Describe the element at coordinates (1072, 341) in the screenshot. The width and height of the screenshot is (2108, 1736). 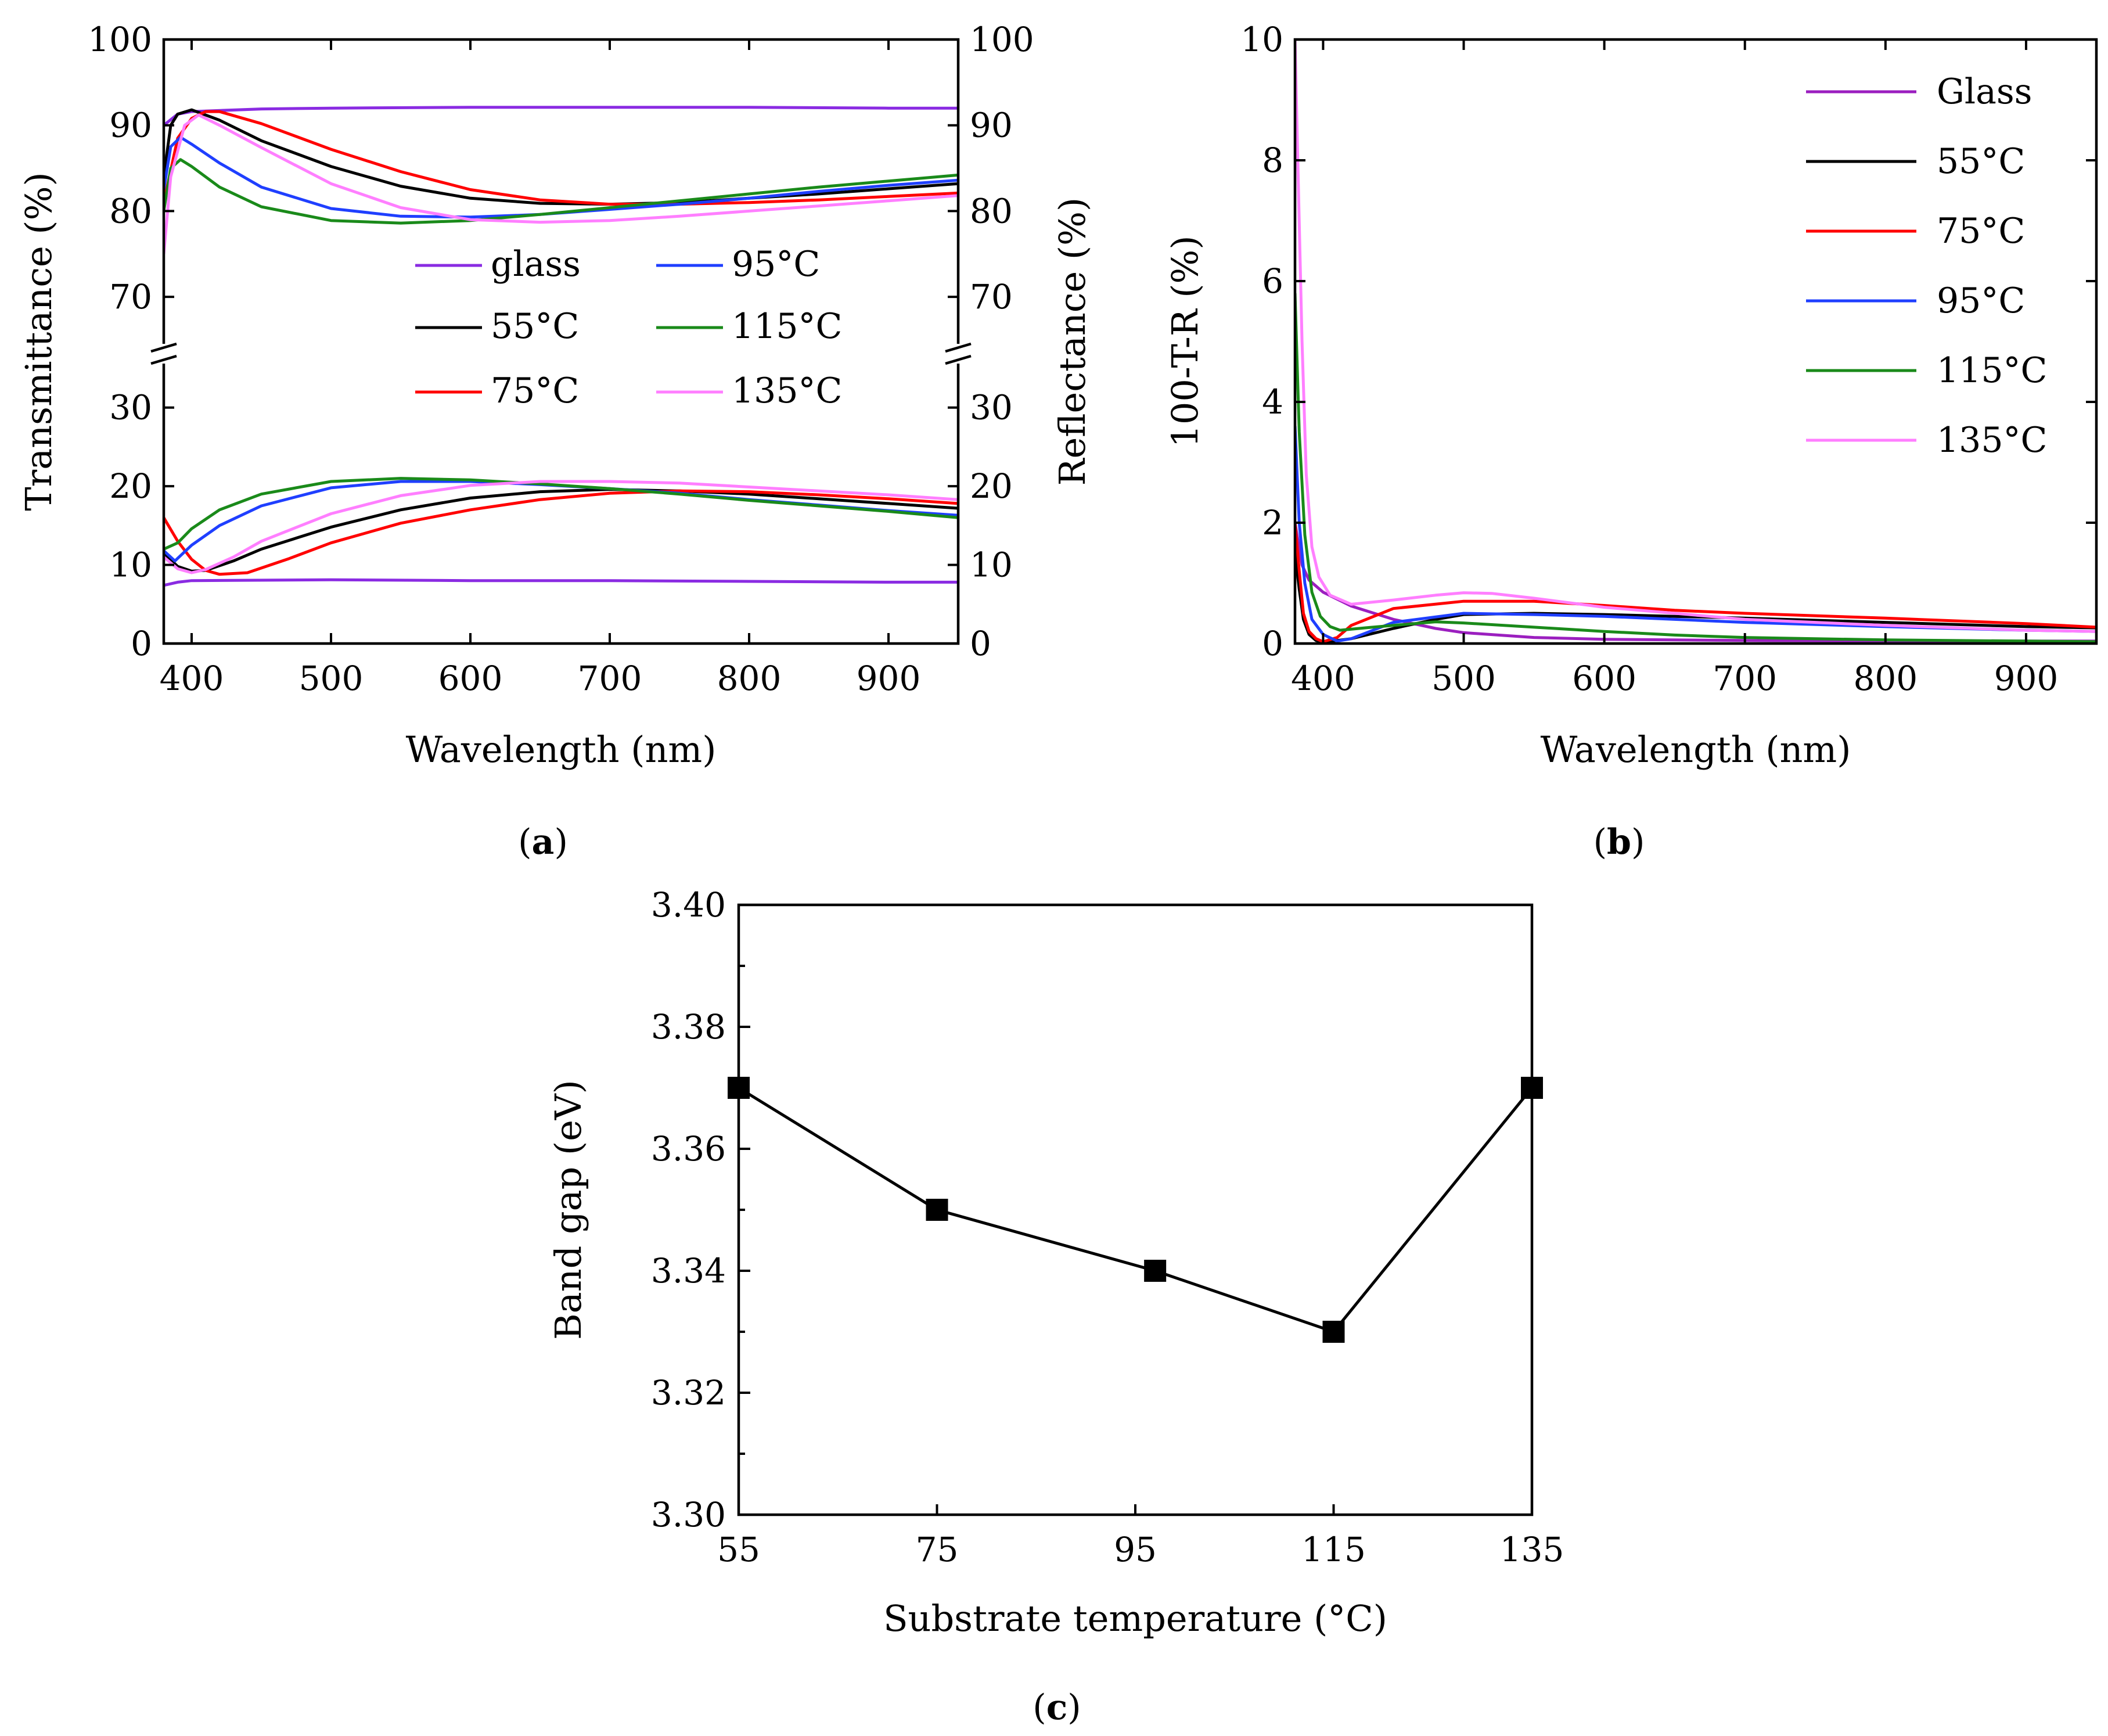
I see `panel-a-right-y-axis-label: Reflectance (%)` at that location.